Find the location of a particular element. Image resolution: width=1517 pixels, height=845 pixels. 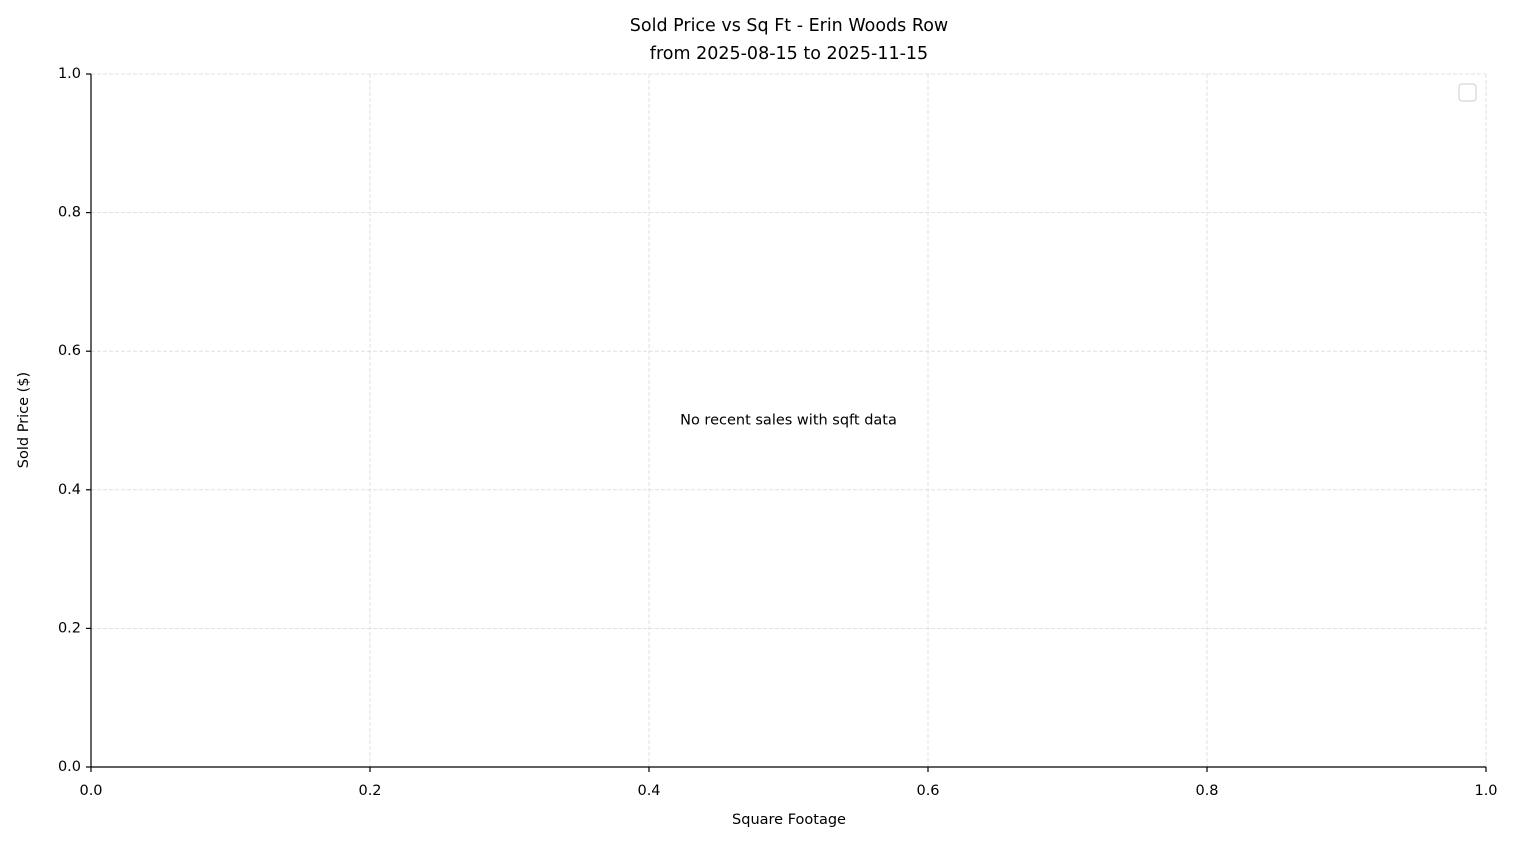

chart-subtitle: from 2025-08-15 to 2025-11-15 is located at coordinates (789, 54).